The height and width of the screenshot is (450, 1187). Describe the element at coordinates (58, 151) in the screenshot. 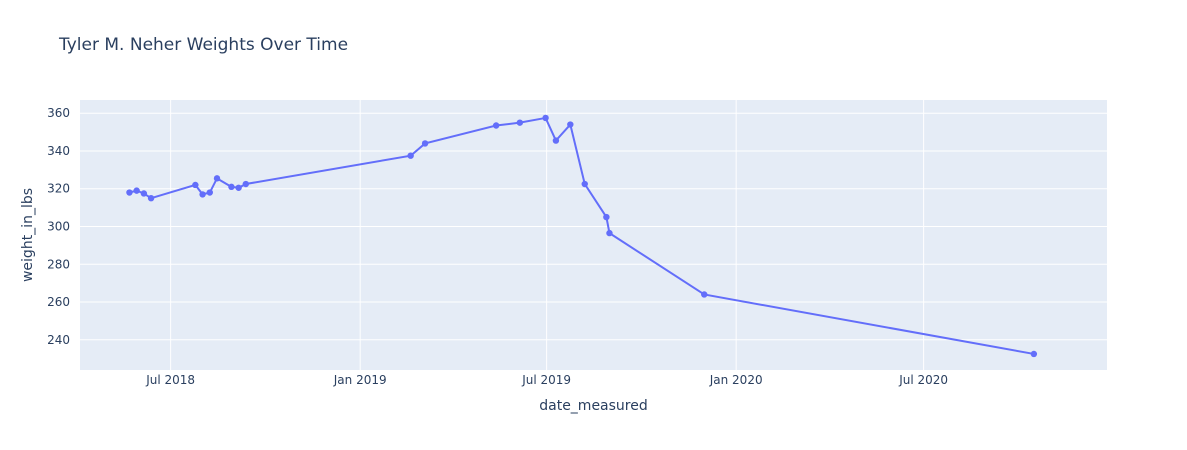

I see `y-tick-label: 340` at that location.